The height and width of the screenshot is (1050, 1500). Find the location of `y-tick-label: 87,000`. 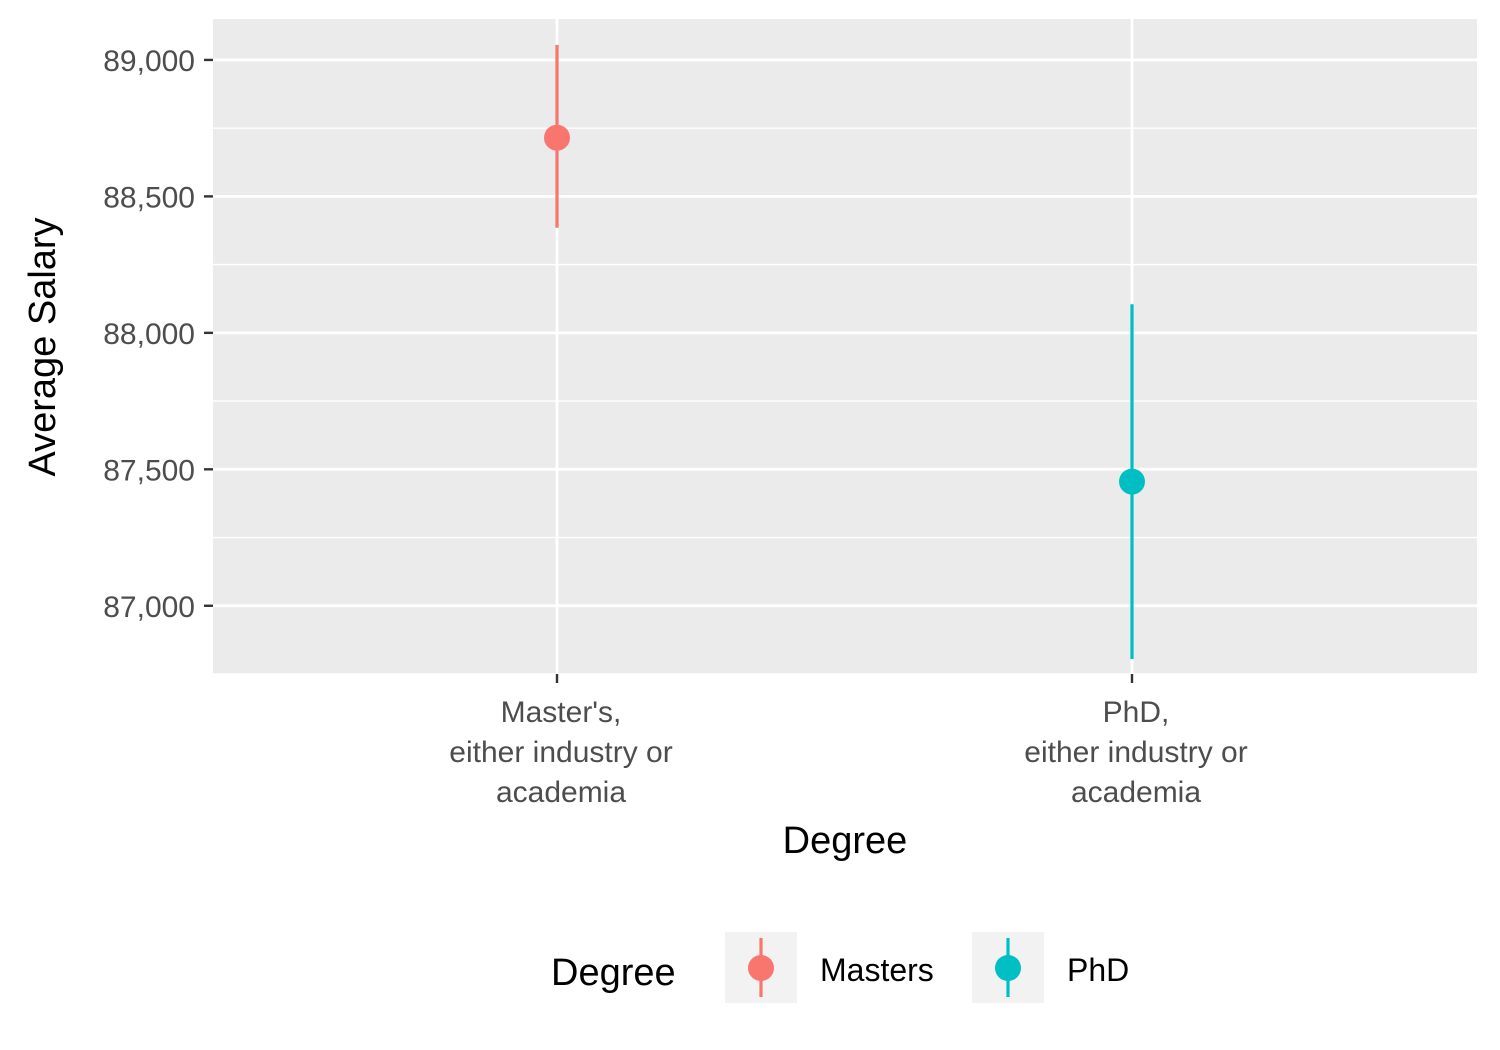

y-tick-label: 87,000 is located at coordinates (149, 607).